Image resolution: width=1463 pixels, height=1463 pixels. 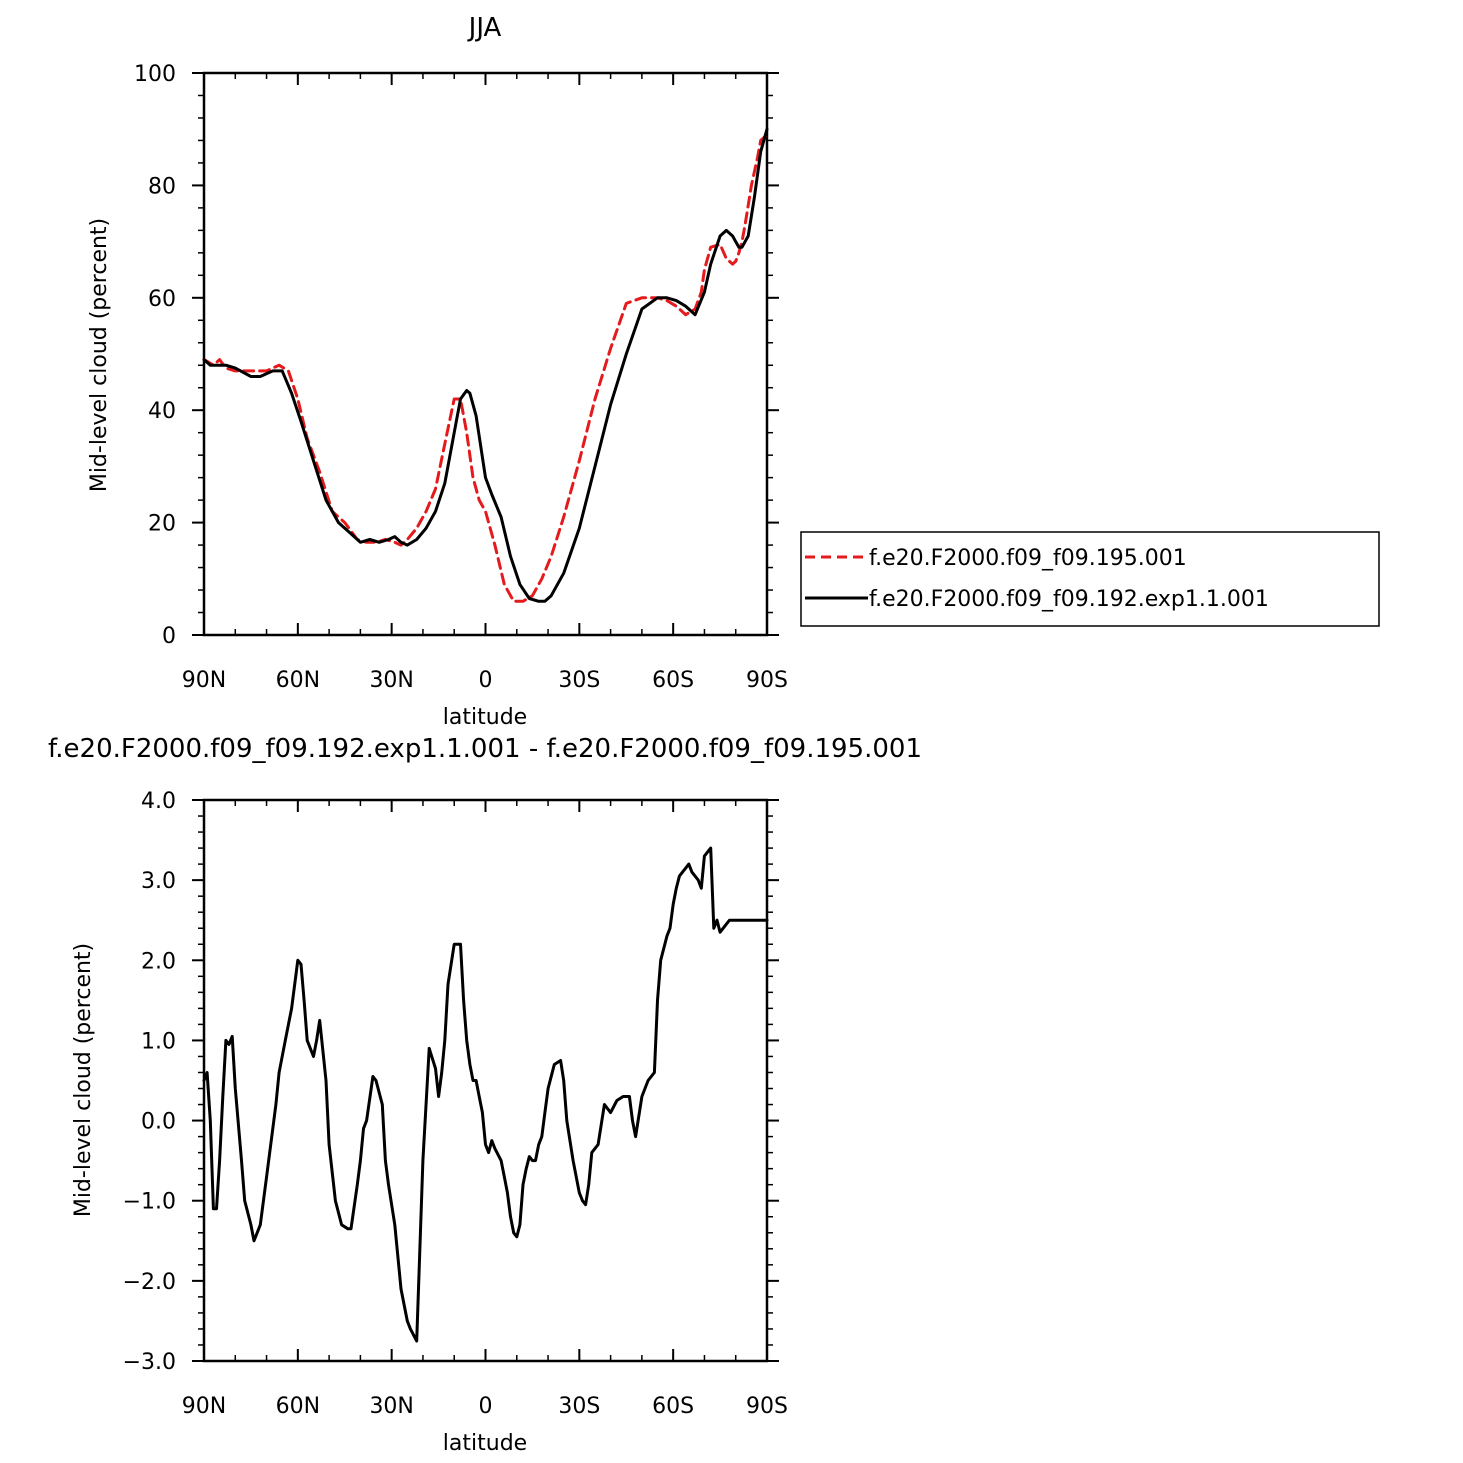 What do you see at coordinates (158, 1041) in the screenshot?
I see `y-tick-label: 1.0` at bounding box center [158, 1041].